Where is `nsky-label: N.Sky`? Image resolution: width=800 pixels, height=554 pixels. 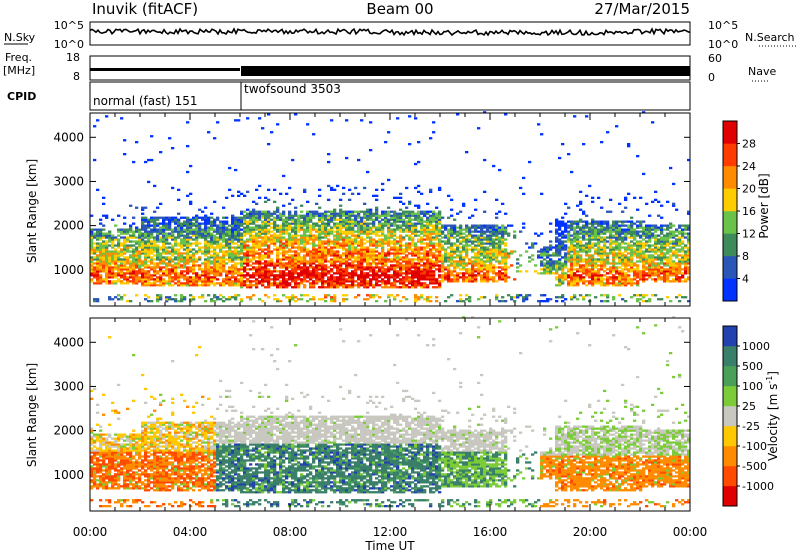 nsky-label: N.Sky is located at coordinates (20, 37).